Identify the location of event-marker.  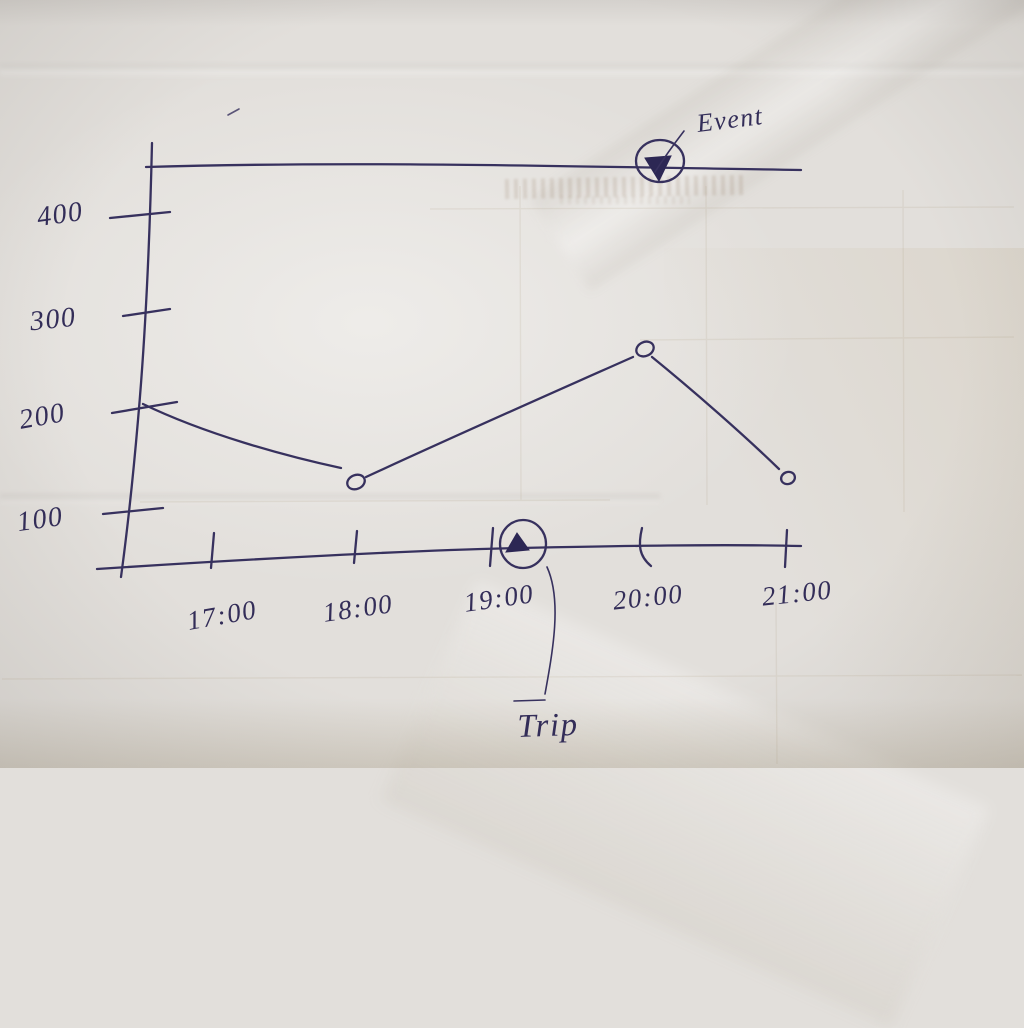
(660, 157).